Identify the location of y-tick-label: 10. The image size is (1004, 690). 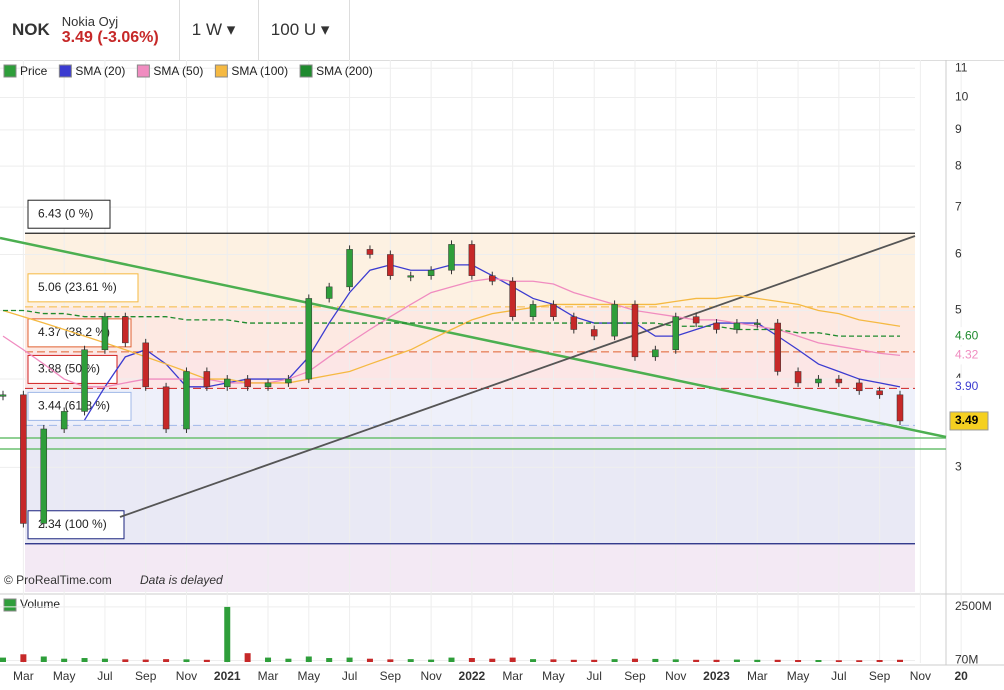
(962, 97).